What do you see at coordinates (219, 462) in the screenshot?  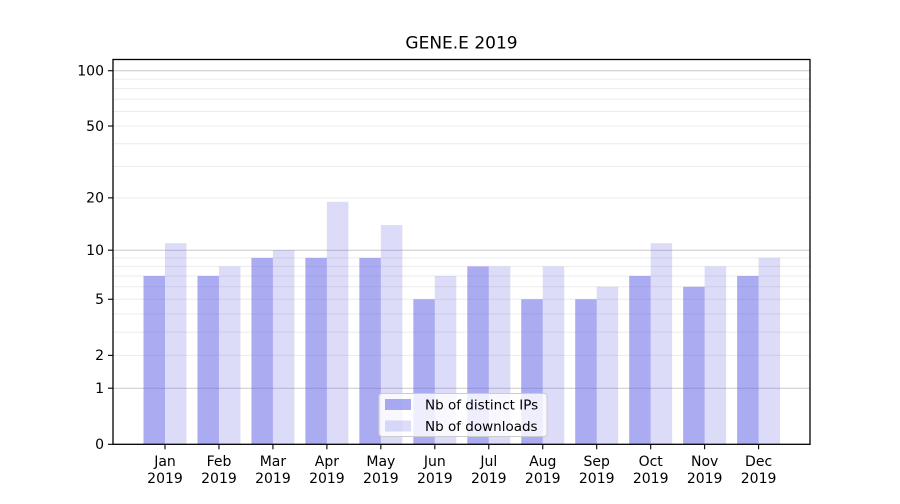 I see `x-tick-label-month: Feb` at bounding box center [219, 462].